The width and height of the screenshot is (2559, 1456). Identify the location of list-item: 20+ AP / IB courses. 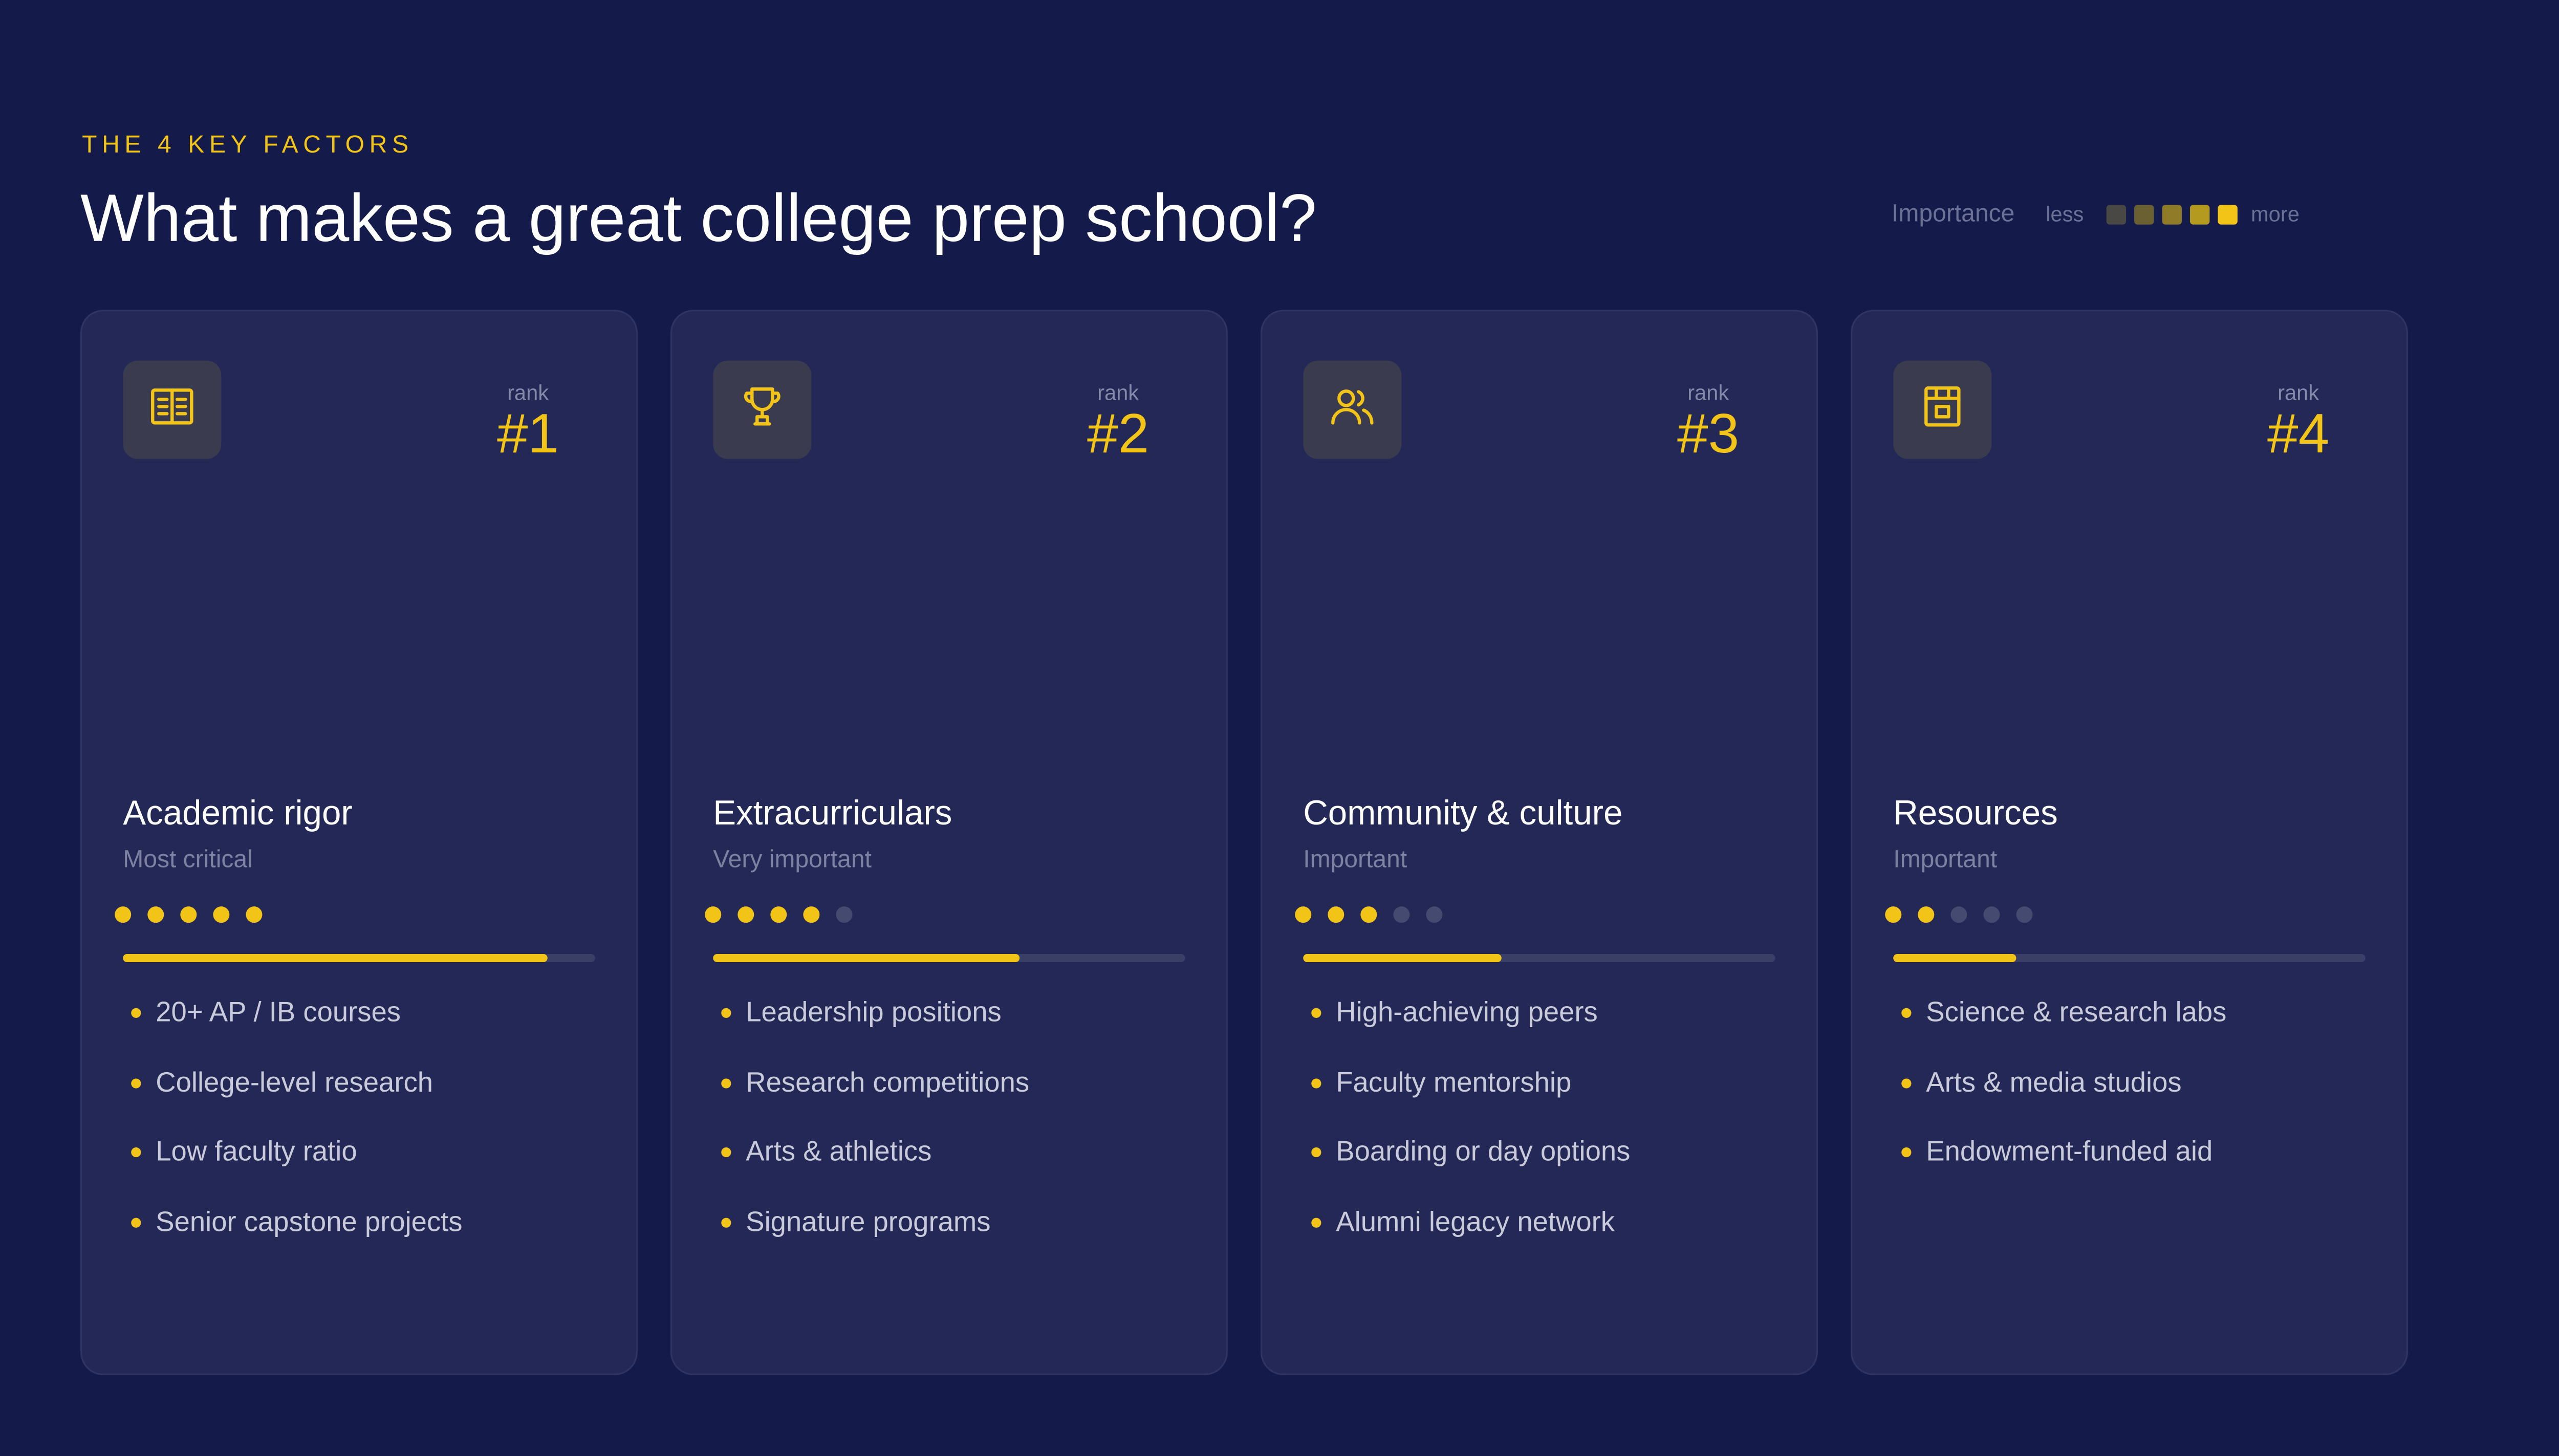
(297, 1013).